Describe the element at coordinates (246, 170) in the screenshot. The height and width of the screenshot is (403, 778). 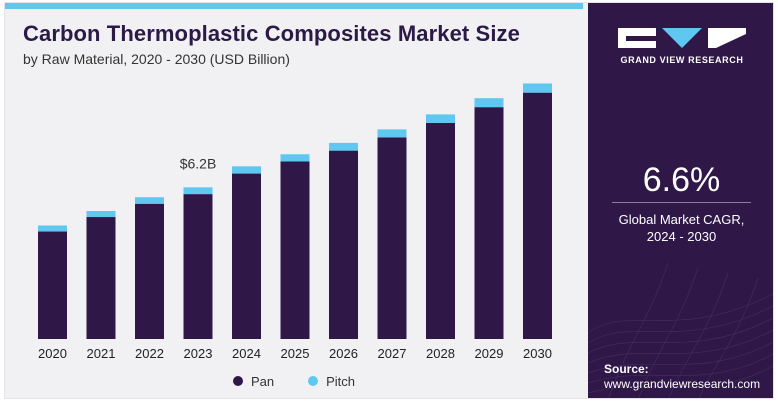
I see `bar-pitch-2024` at that location.